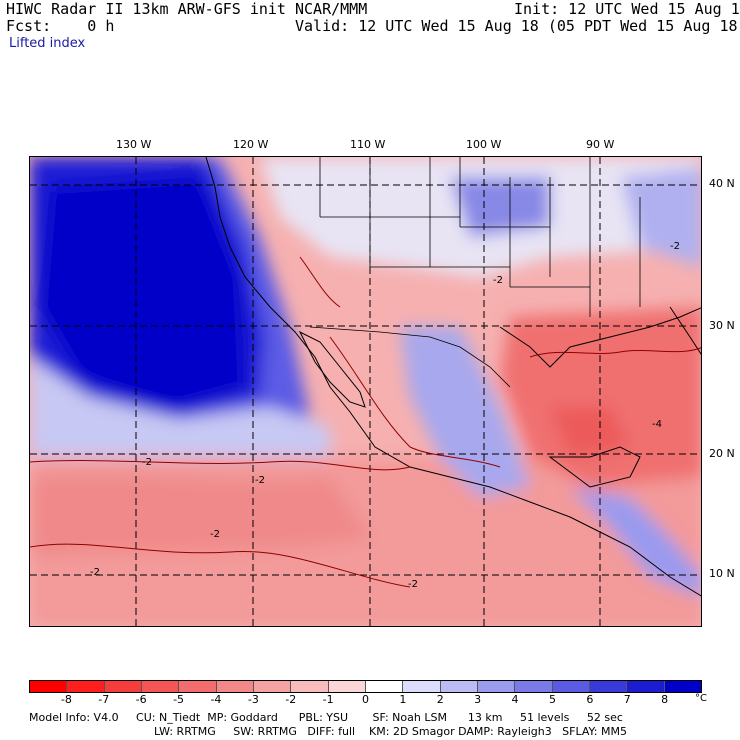 Image resolution: width=740 pixels, height=740 pixels. What do you see at coordinates (722, 453) in the screenshot?
I see `lat-label-20n: 20 N` at bounding box center [722, 453].